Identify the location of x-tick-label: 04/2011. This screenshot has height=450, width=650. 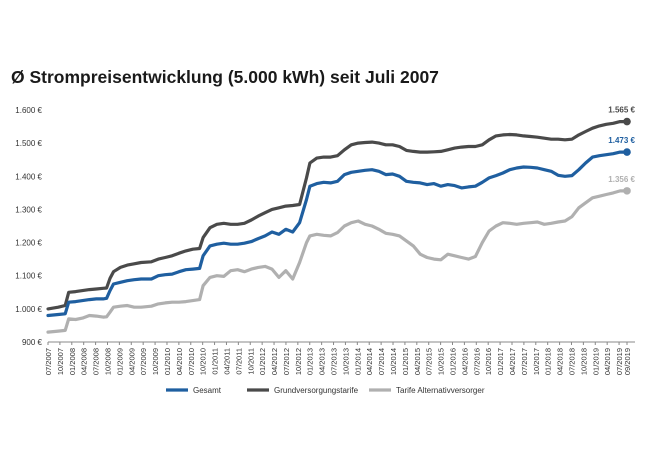
(226, 361).